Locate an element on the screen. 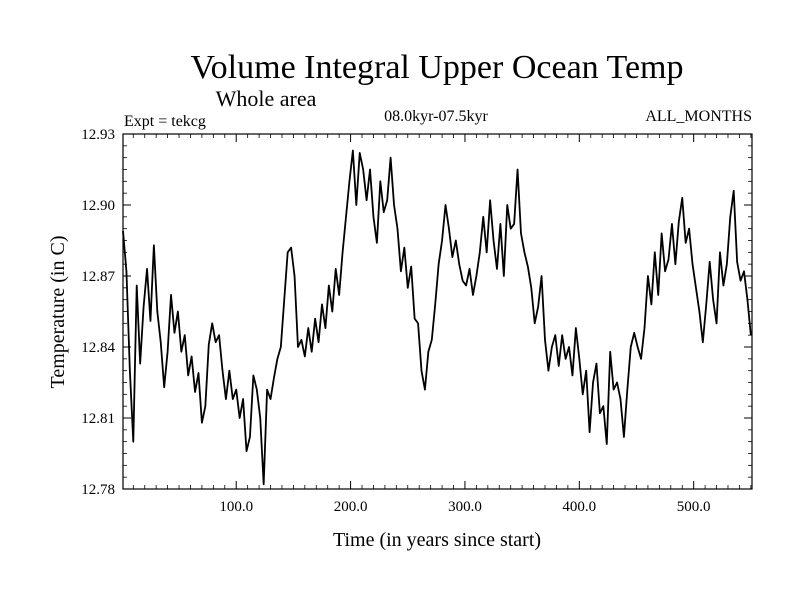 The width and height of the screenshot is (800, 600). y-tick-label: 12.87 is located at coordinates (98, 277).